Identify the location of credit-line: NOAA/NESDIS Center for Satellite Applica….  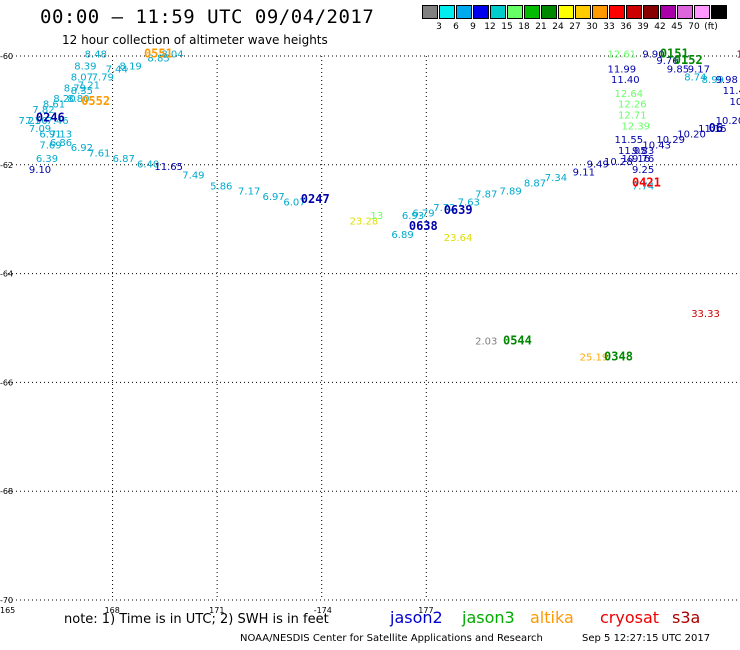
(391, 638).